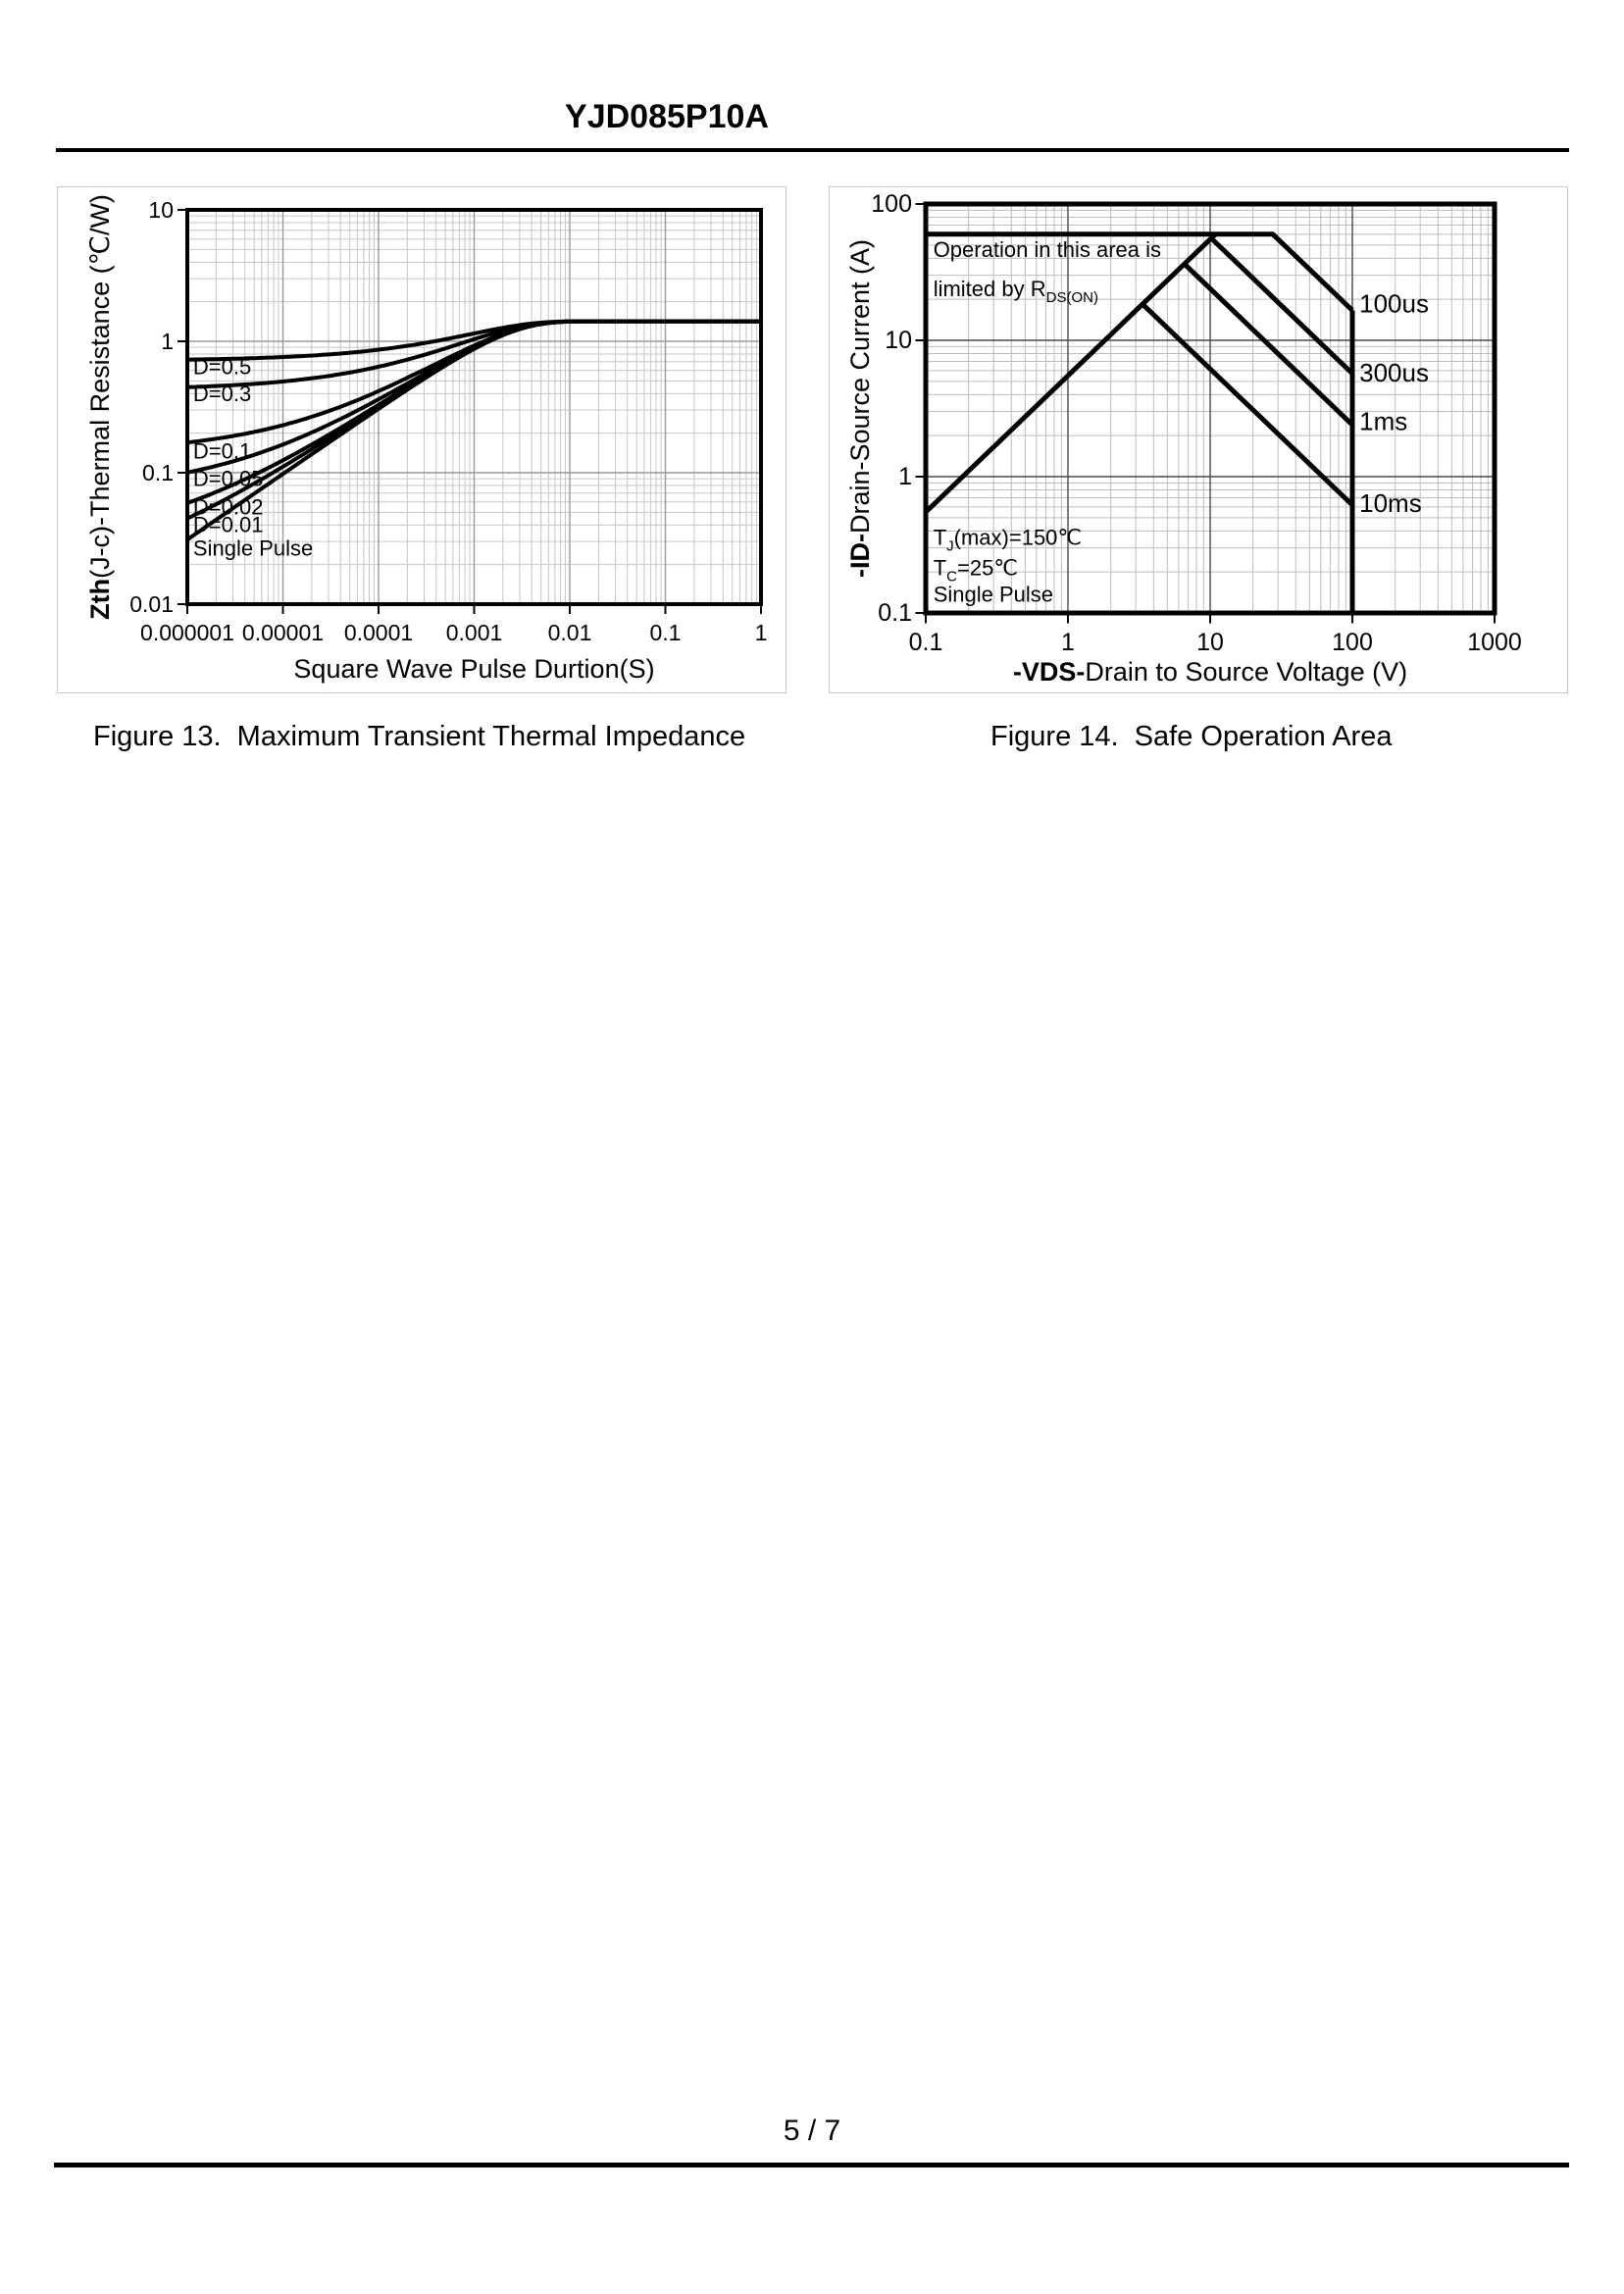  What do you see at coordinates (570, 632) in the screenshot?
I see `x-tick-label: 0.01` at bounding box center [570, 632].